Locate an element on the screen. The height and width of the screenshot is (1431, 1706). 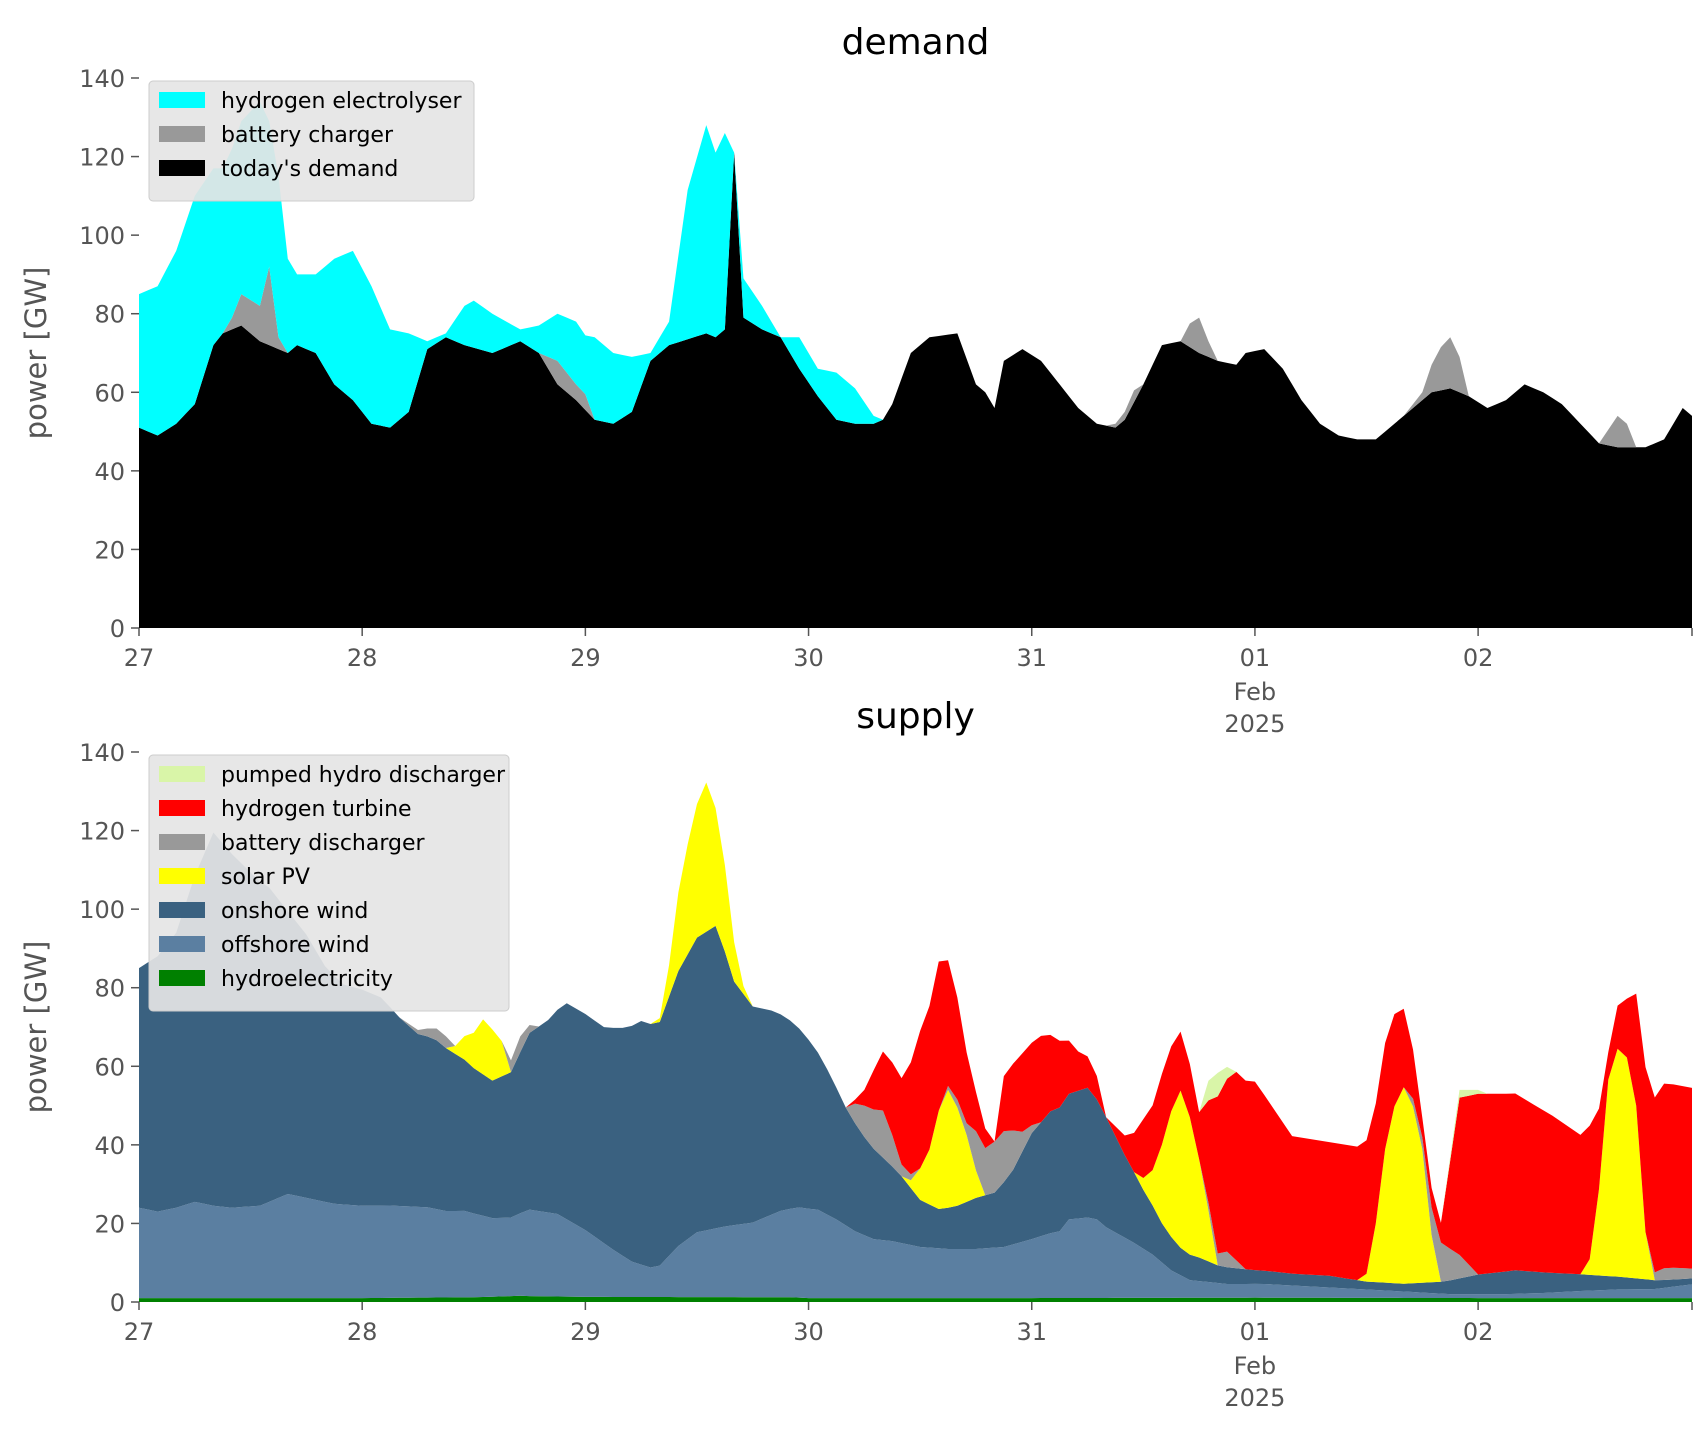
chart-title: demand is located at coordinates (916, 42).